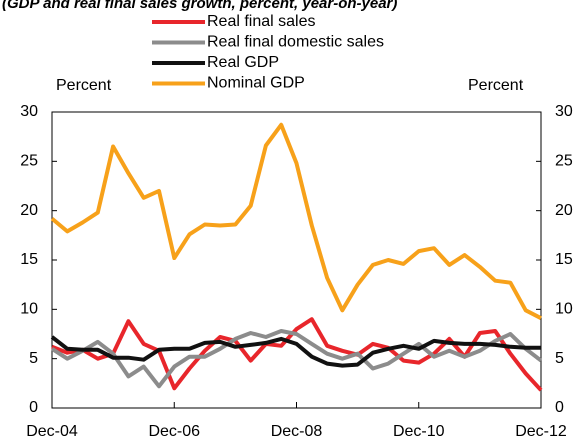 The width and height of the screenshot is (579, 446). I want to click on legend-label: Real GDP, so click(243, 62).